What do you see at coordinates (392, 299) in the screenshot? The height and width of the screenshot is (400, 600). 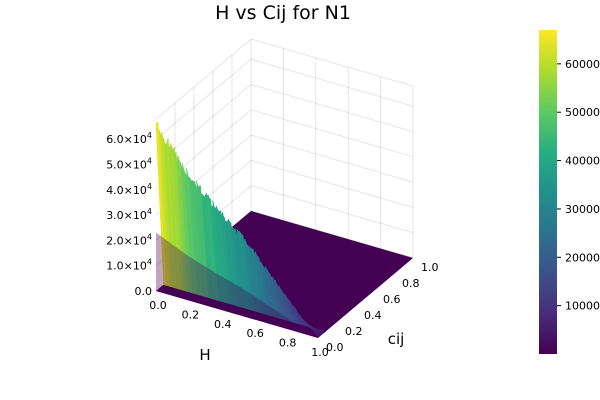 I see `y-tick-label: 0.6` at bounding box center [392, 299].